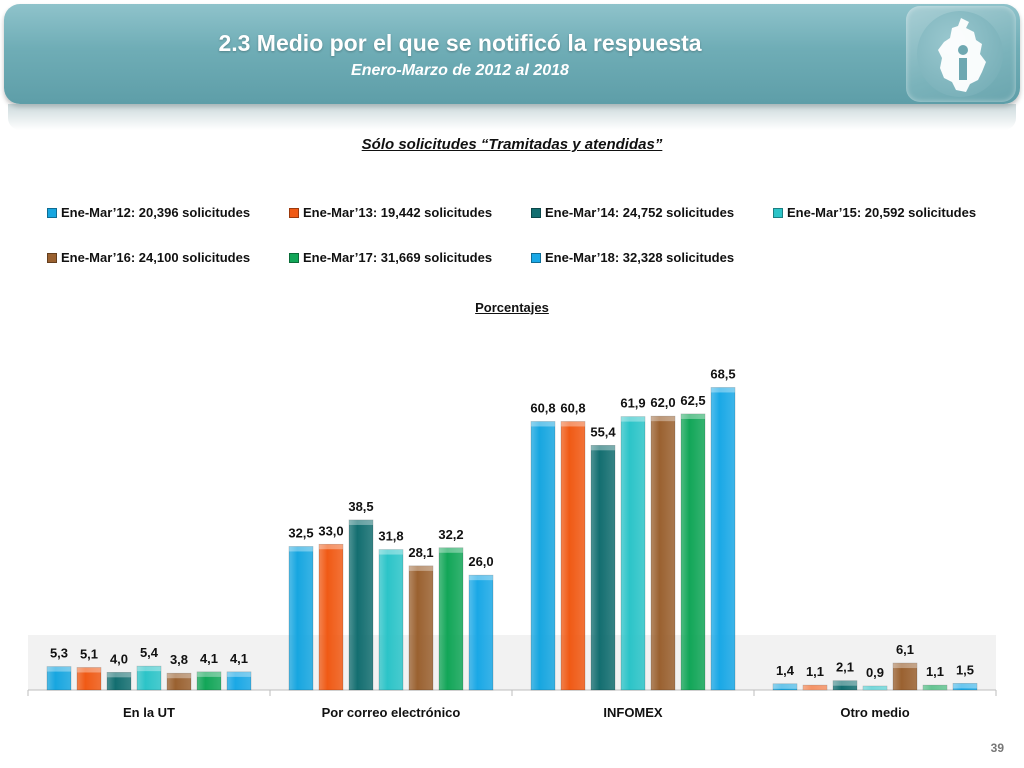 This screenshot has height=768, width=1024. Describe the element at coordinates (179, 659) in the screenshot. I see `data-label: 3,8` at that location.